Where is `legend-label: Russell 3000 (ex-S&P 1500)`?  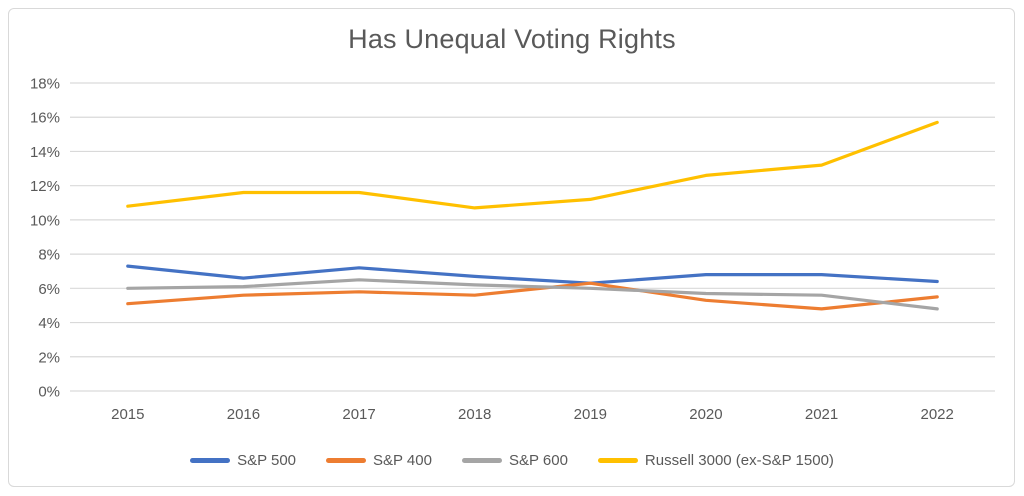 legend-label: Russell 3000 (ex-S&P 1500) is located at coordinates (739, 460).